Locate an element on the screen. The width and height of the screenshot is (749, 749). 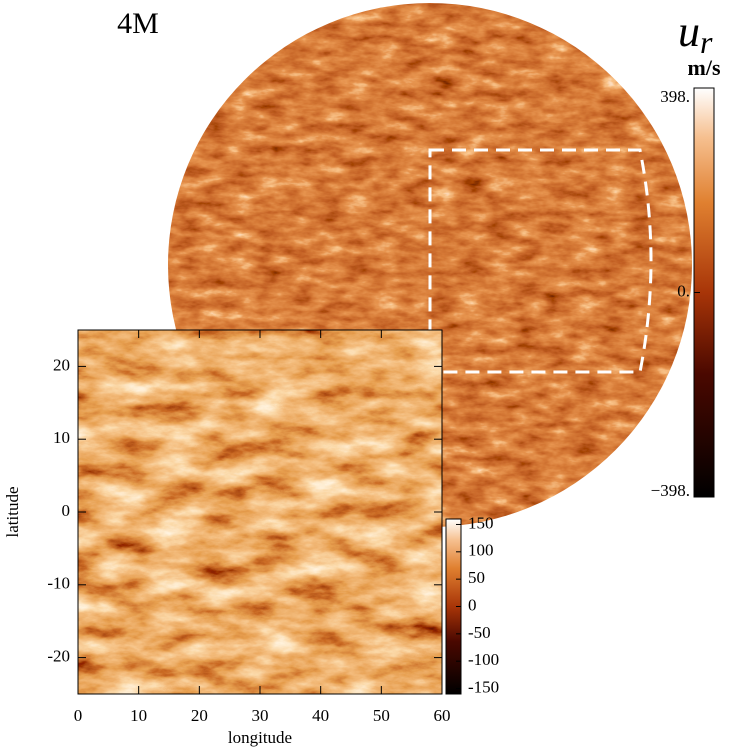
colorbar-tick-label: 0. is located at coordinates (683, 290).